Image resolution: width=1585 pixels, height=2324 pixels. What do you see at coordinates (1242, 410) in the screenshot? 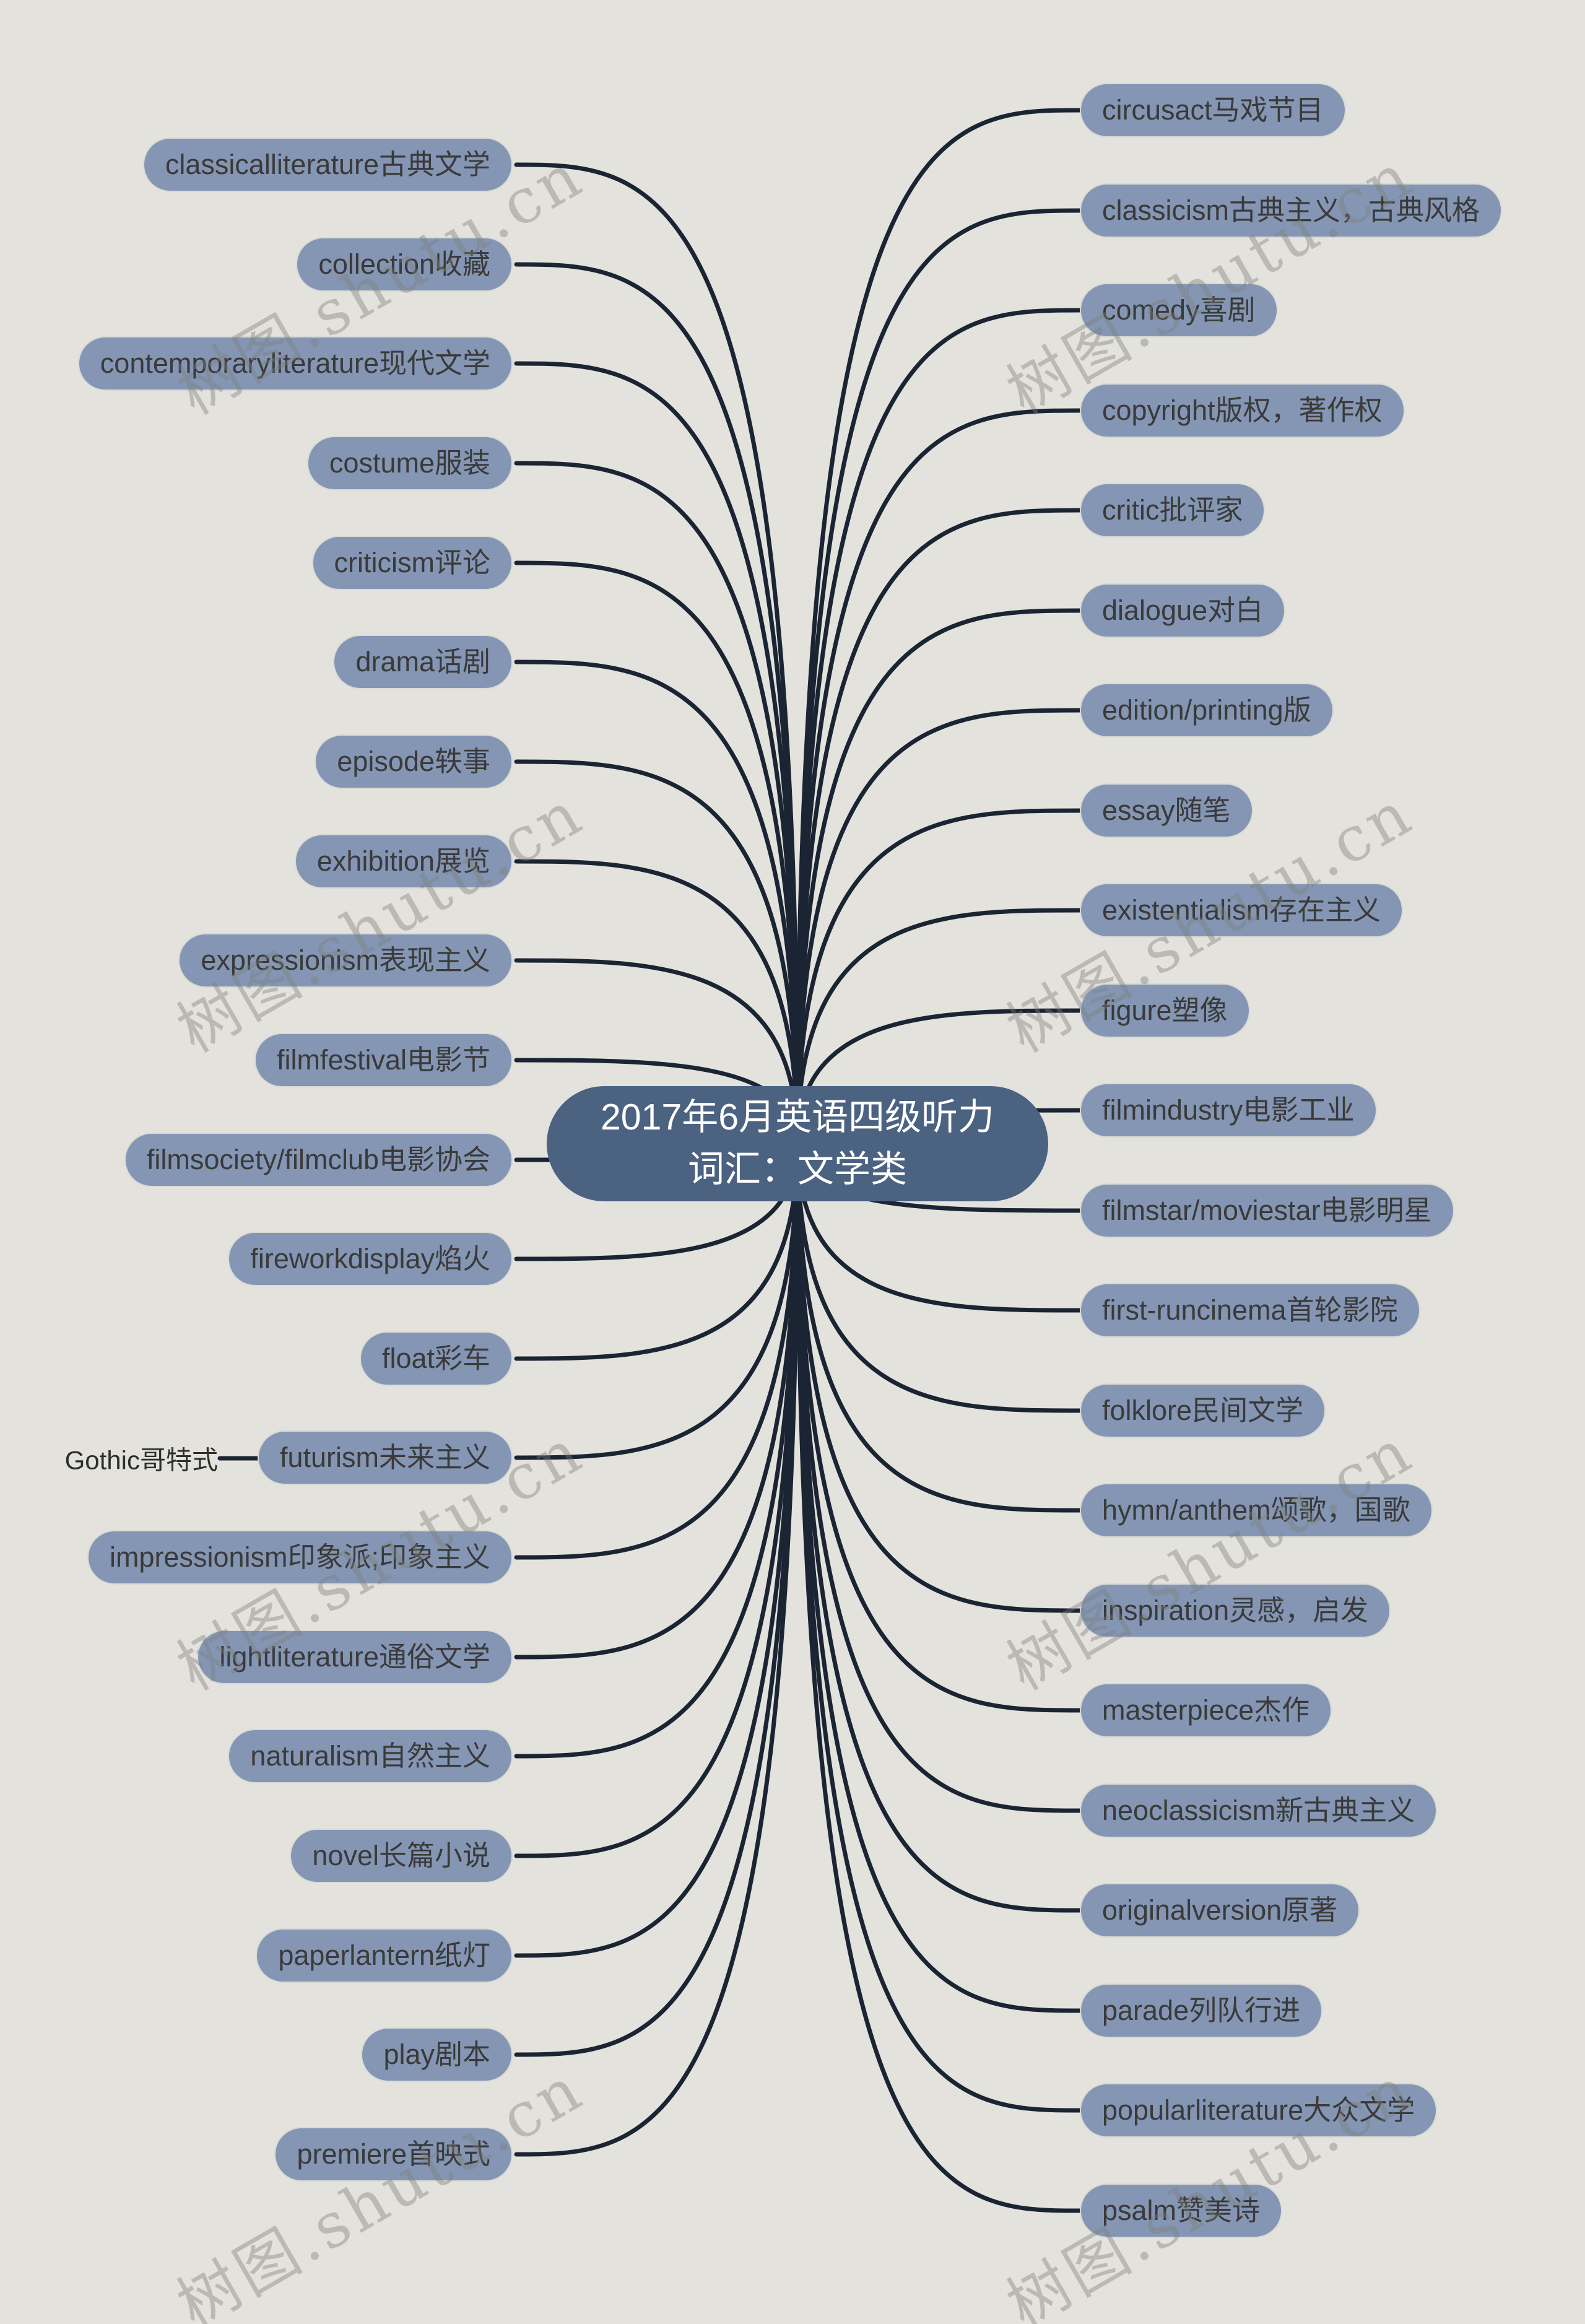
I see `branch-node: copyright版权，著作权` at bounding box center [1242, 410].